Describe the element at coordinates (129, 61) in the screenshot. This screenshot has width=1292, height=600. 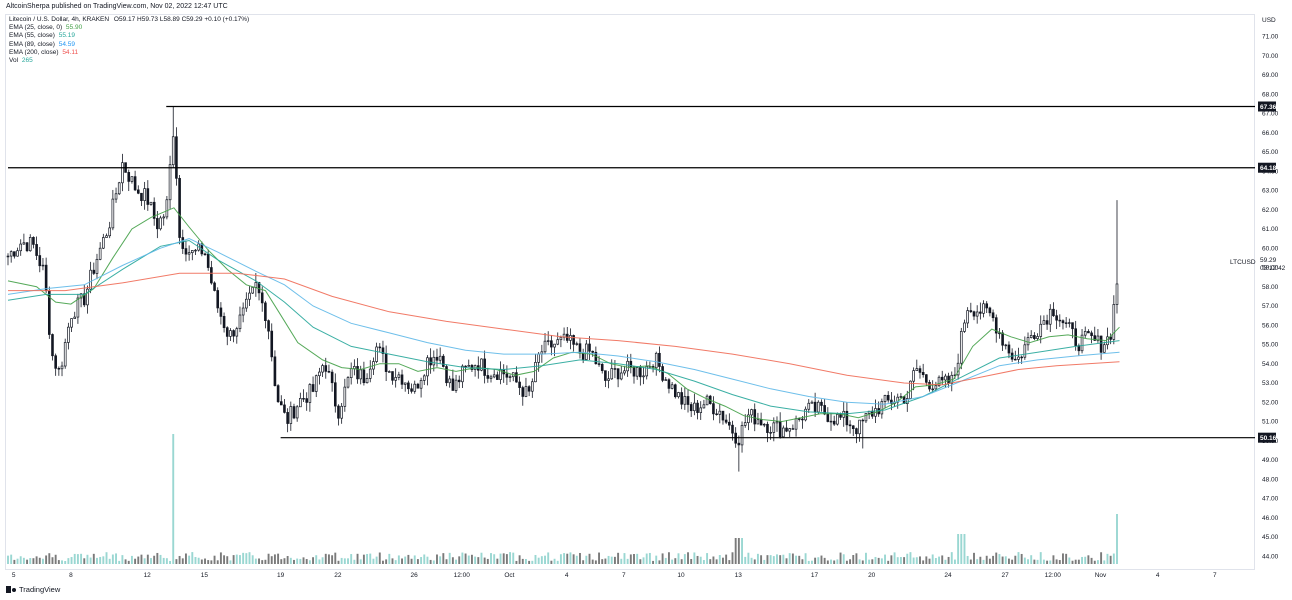
I see `indicator-volume: Vol 265` at that location.